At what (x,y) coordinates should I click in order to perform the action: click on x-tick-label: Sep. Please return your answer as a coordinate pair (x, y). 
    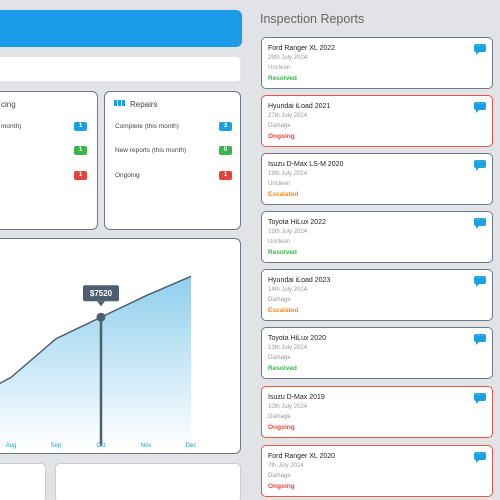
    Looking at the image, I should click on (56, 446).